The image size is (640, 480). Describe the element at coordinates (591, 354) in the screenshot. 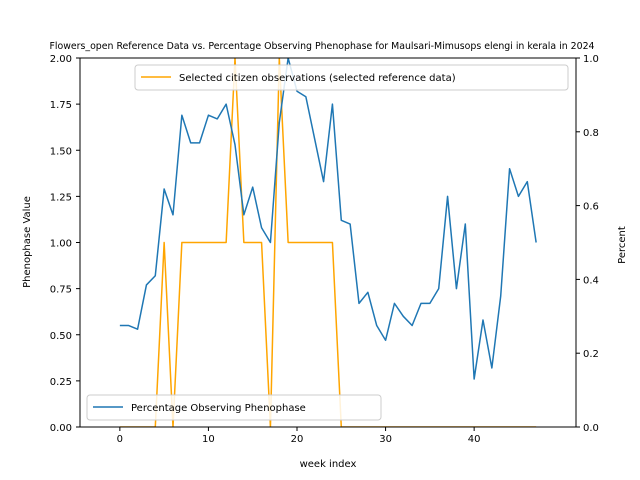

I see `y-right-tick-label: 0.2` at that location.